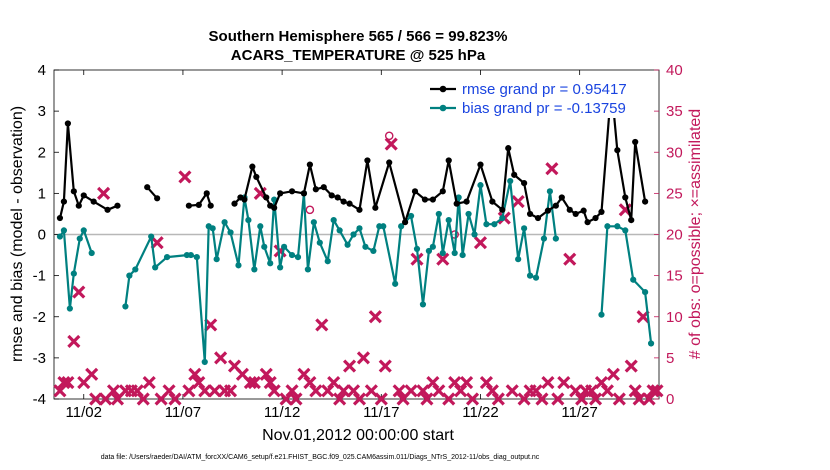 The image size is (830, 470). Describe the element at coordinates (42, 193) in the screenshot. I see `y-tick-label: 1` at that location.